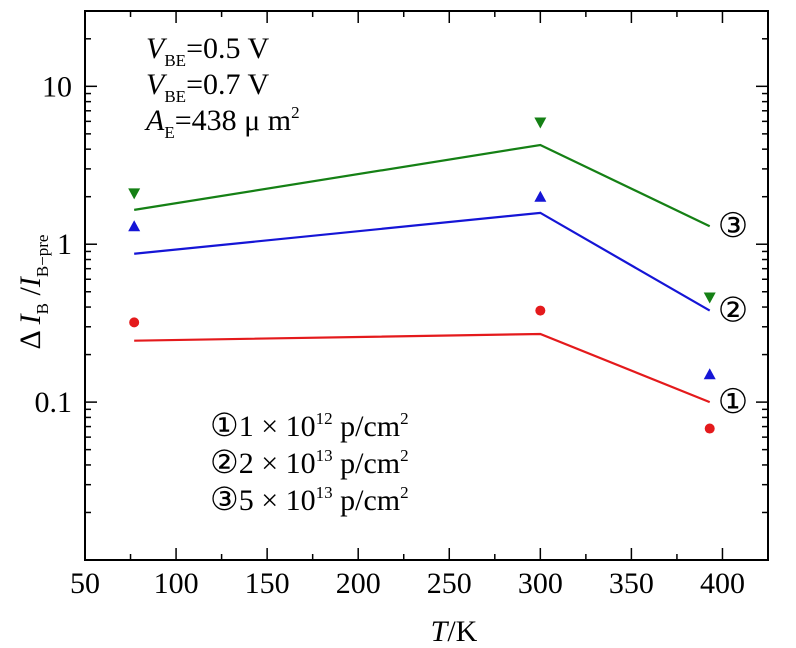  Describe the element at coordinates (64, 244) in the screenshot. I see `y-tick-label: 1` at that location.